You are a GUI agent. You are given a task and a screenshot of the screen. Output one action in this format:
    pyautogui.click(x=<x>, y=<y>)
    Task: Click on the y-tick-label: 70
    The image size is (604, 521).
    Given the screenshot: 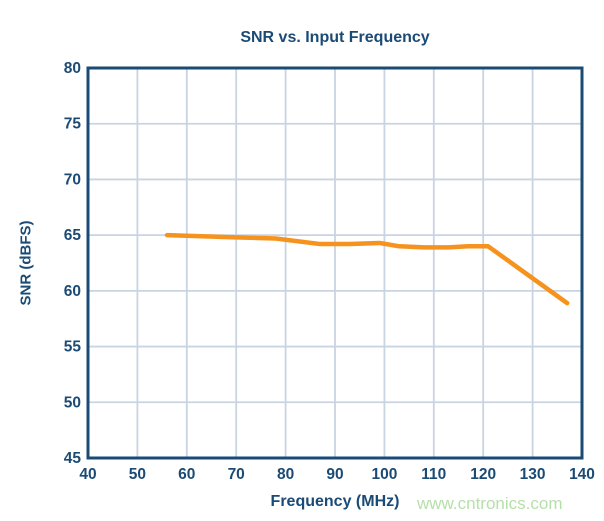 What is the action you would take?
    pyautogui.click(x=72, y=179)
    